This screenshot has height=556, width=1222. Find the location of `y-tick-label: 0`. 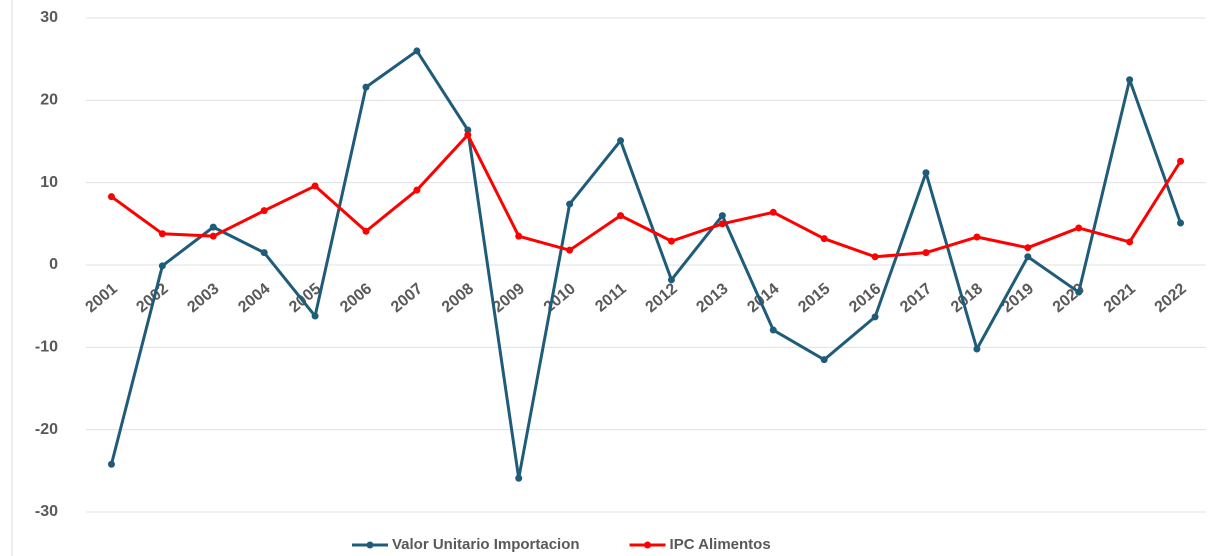

y-tick-label: 0 is located at coordinates (53, 264).